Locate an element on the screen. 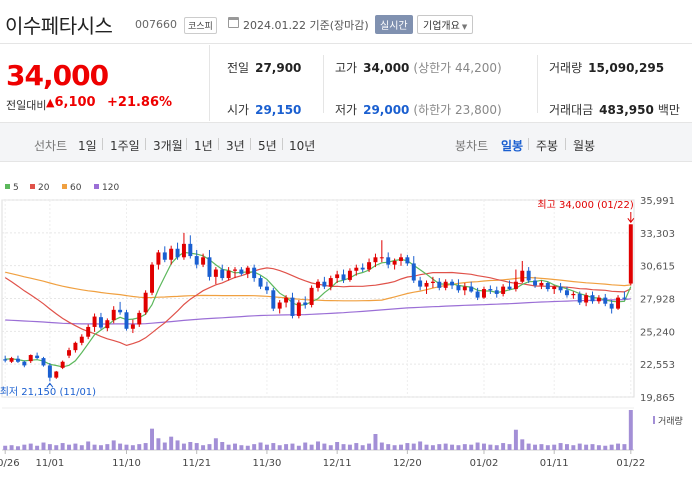 The width and height of the screenshot is (692, 483). stock-name: 이수페타시스 is located at coordinates (59, 26).